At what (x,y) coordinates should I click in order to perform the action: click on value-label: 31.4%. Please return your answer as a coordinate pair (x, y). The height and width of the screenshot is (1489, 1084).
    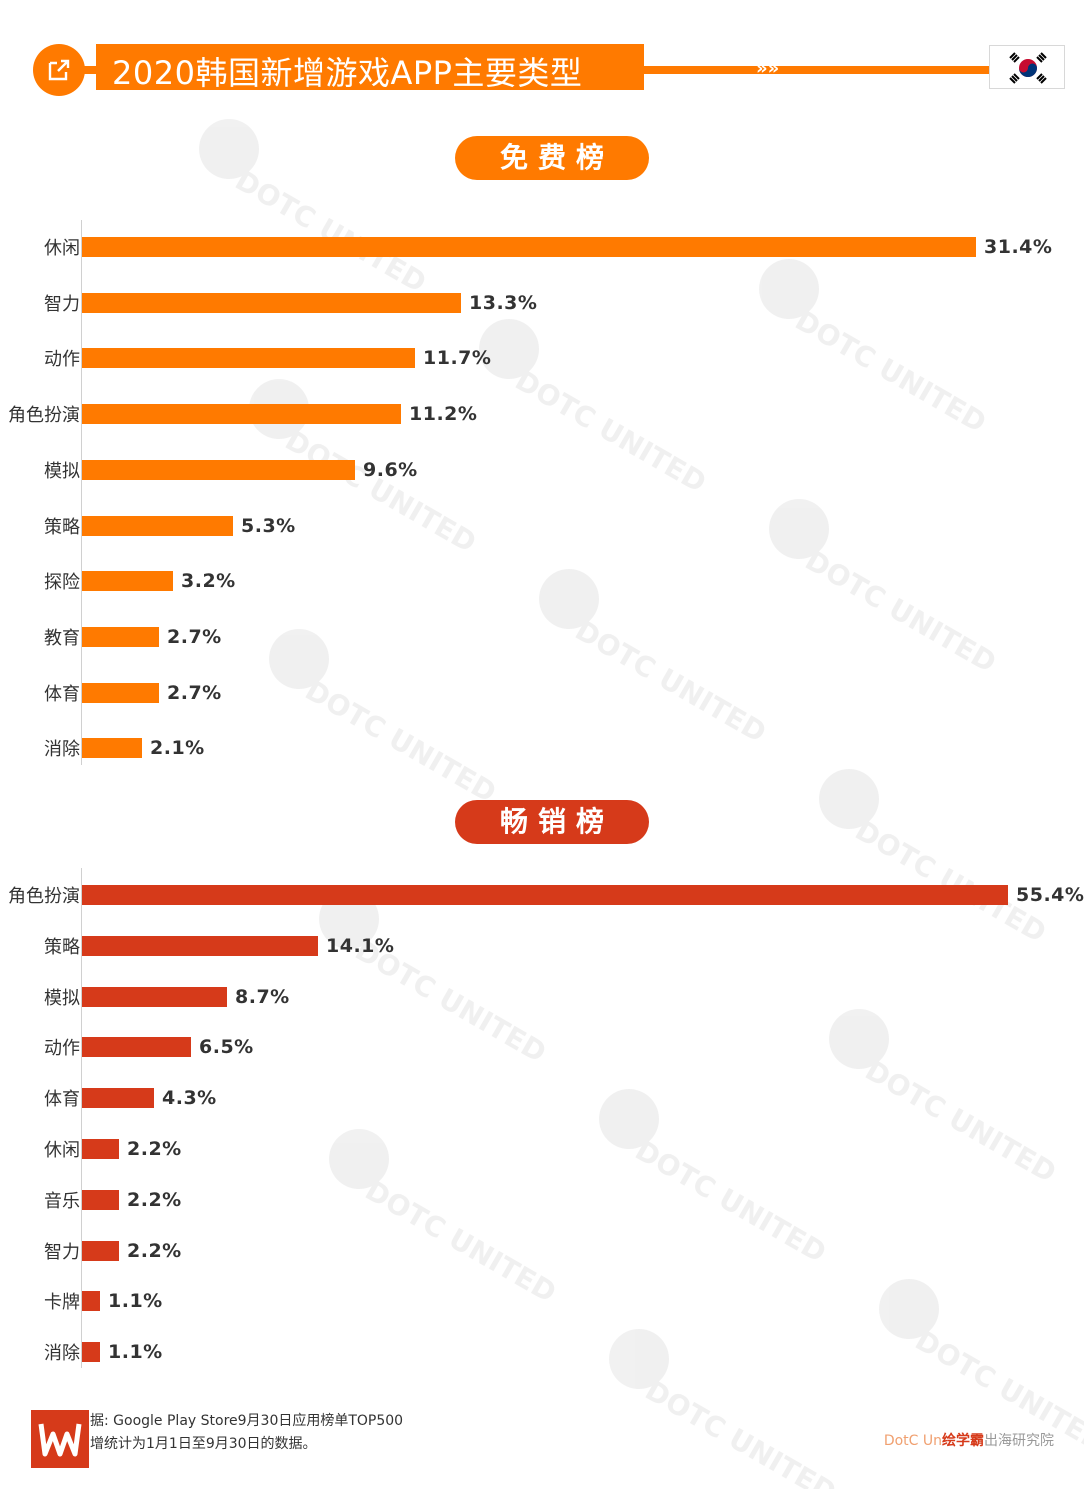
    Looking at the image, I should click on (1018, 247).